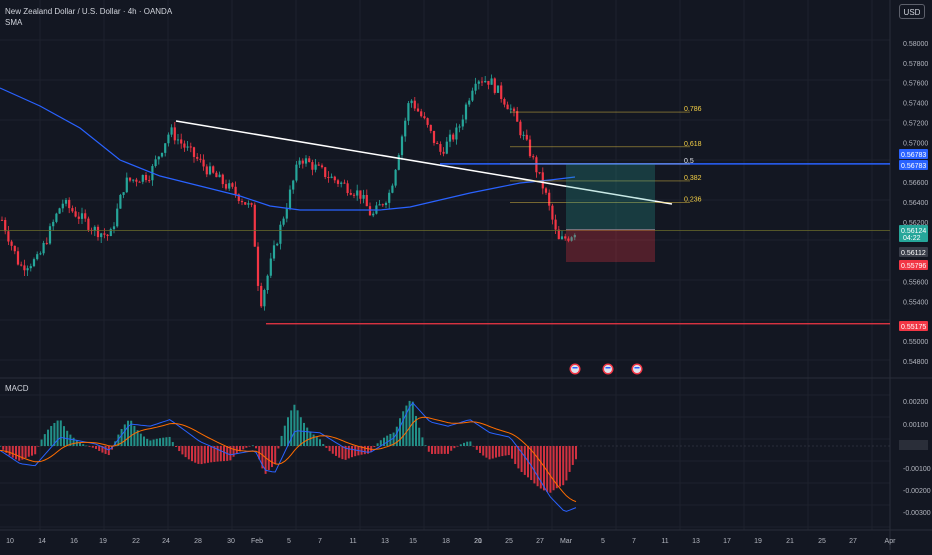 The height and width of the screenshot is (555, 932). I want to click on time-axis-label: 20, so click(478, 541).